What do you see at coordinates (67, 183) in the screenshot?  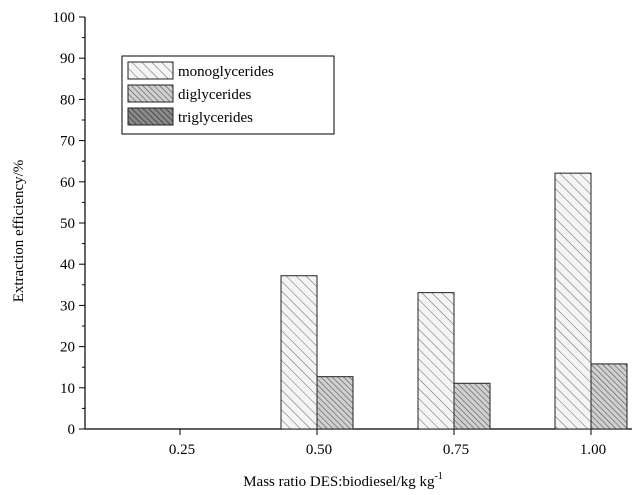 I see `y-tick-label: 60` at bounding box center [67, 183].